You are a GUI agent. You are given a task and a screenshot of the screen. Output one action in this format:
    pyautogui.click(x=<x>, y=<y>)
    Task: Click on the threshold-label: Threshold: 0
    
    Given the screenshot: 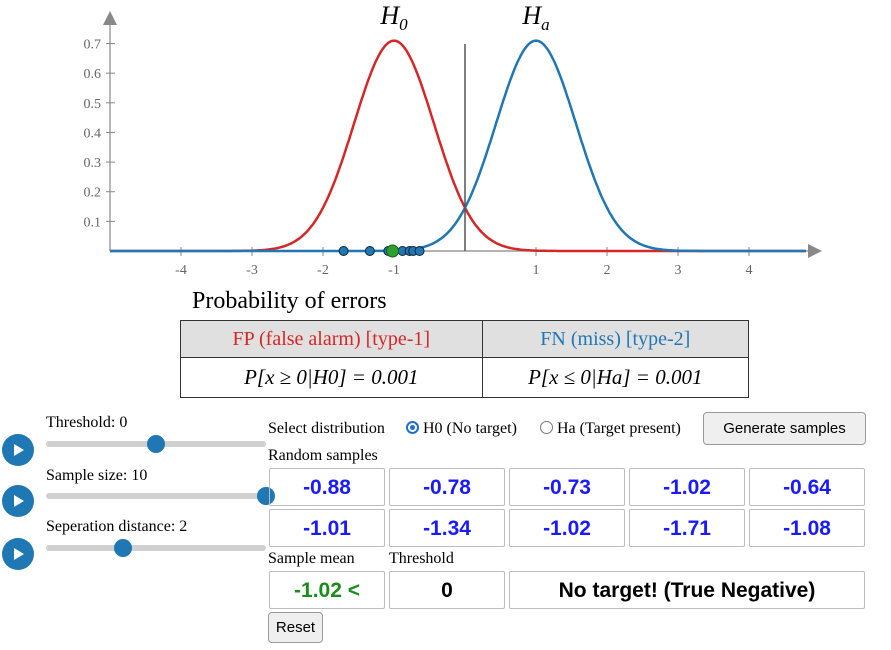 What is the action you would take?
    pyautogui.click(x=87, y=422)
    